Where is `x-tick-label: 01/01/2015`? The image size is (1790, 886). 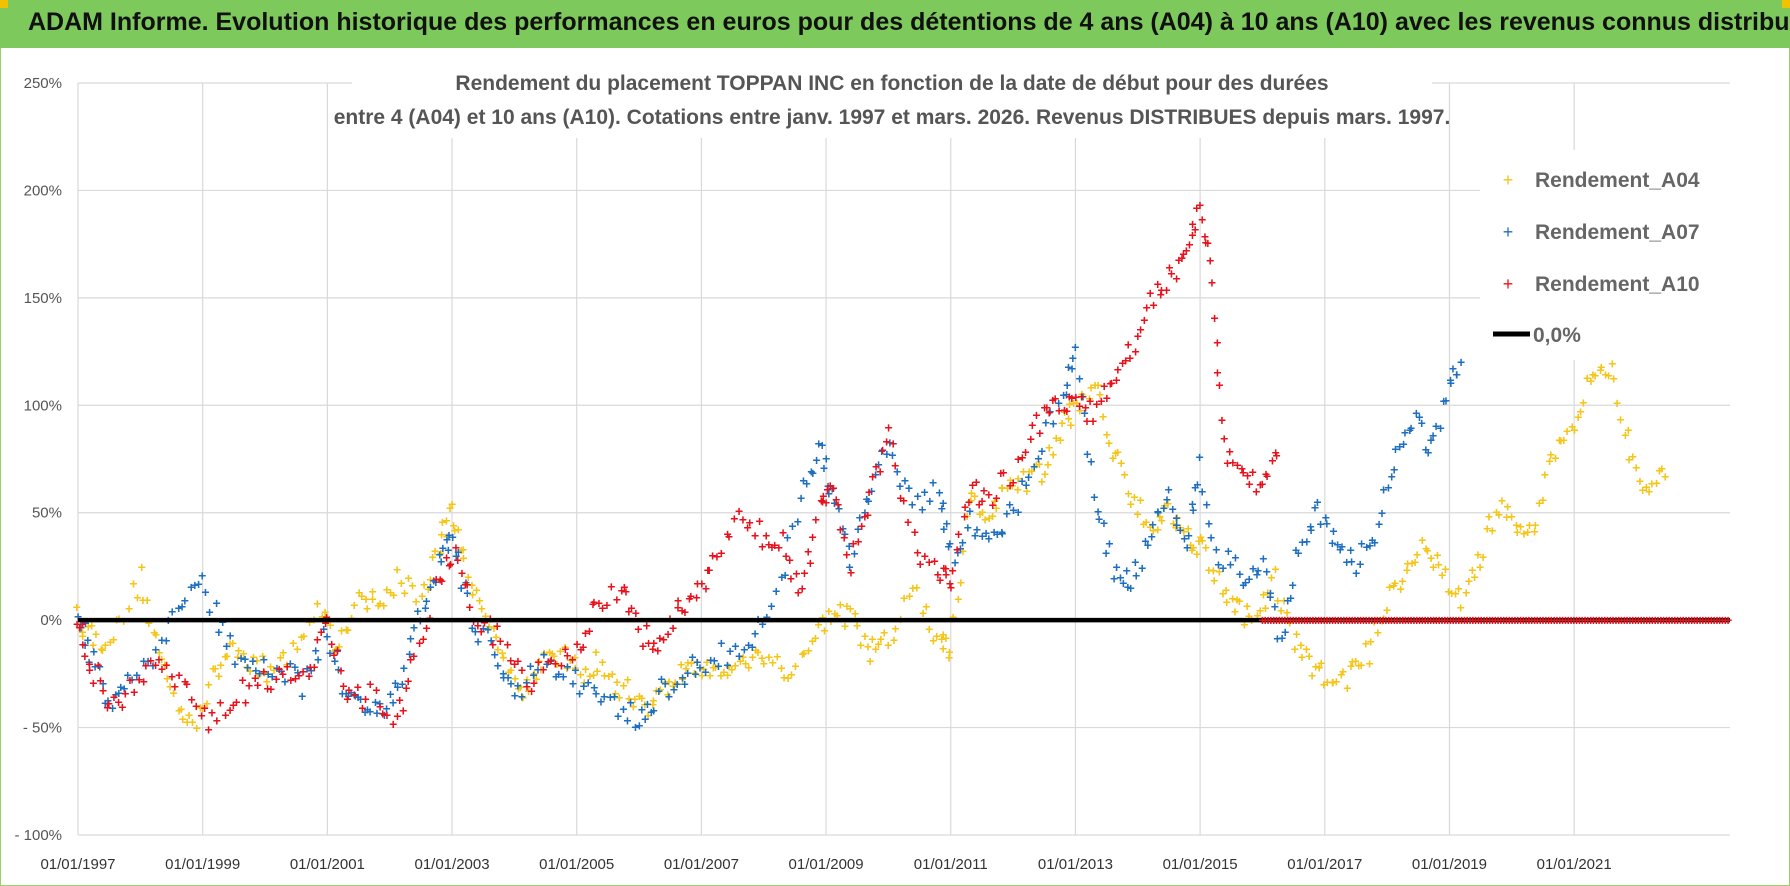 x-tick-label: 01/01/2015 is located at coordinates (1200, 864).